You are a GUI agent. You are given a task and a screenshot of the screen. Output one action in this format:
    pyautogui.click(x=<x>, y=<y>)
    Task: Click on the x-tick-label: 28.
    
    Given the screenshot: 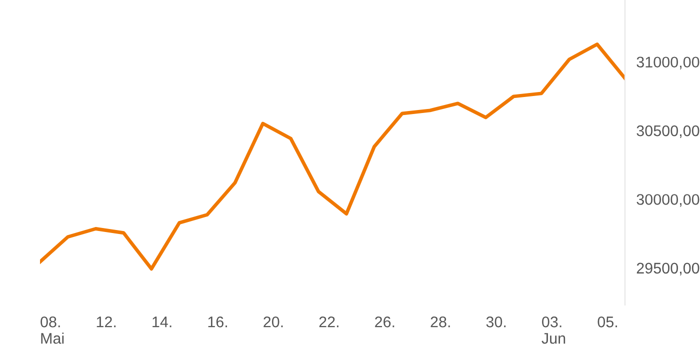 What is the action you would take?
    pyautogui.click(x=440, y=322)
    